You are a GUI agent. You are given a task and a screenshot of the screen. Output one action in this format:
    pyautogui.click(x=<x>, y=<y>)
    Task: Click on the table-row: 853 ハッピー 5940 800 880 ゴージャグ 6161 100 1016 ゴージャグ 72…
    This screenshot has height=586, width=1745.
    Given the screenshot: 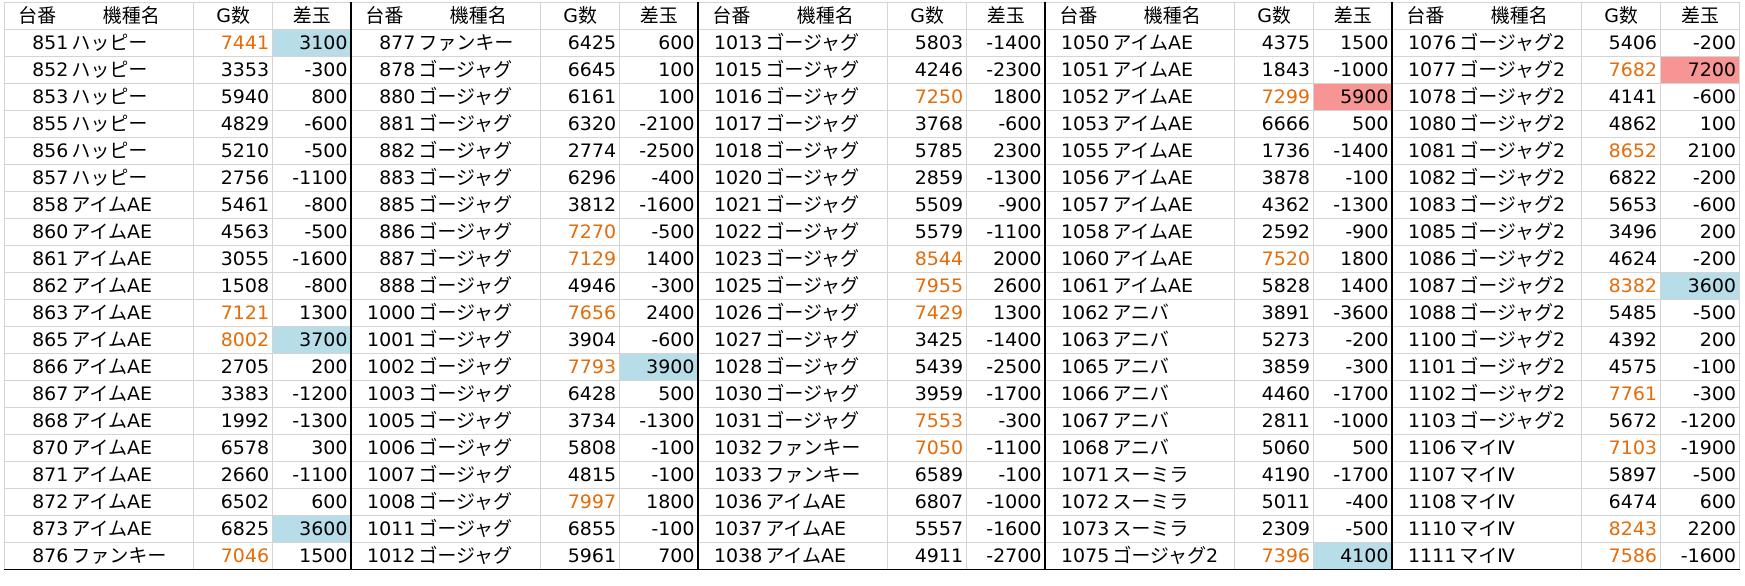 What is the action you would take?
    pyautogui.click(x=872, y=97)
    